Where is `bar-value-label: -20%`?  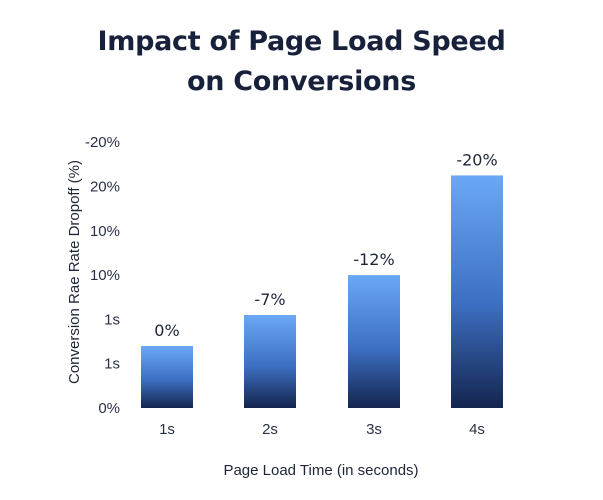
bar-value-label: -20% is located at coordinates (476, 159).